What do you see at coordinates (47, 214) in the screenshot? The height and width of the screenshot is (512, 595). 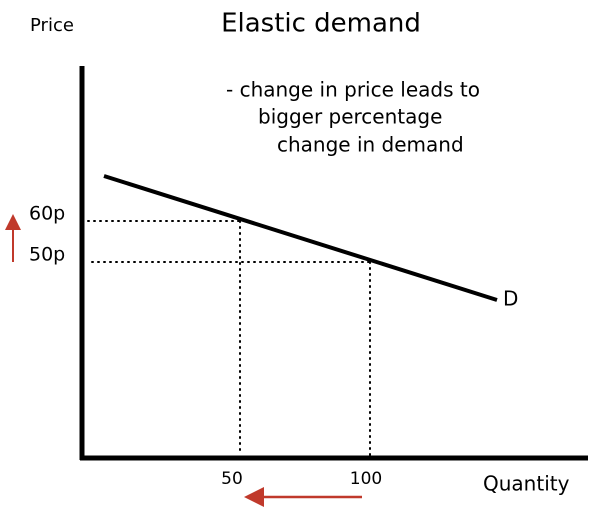 I see `price-label: 60p` at bounding box center [47, 214].